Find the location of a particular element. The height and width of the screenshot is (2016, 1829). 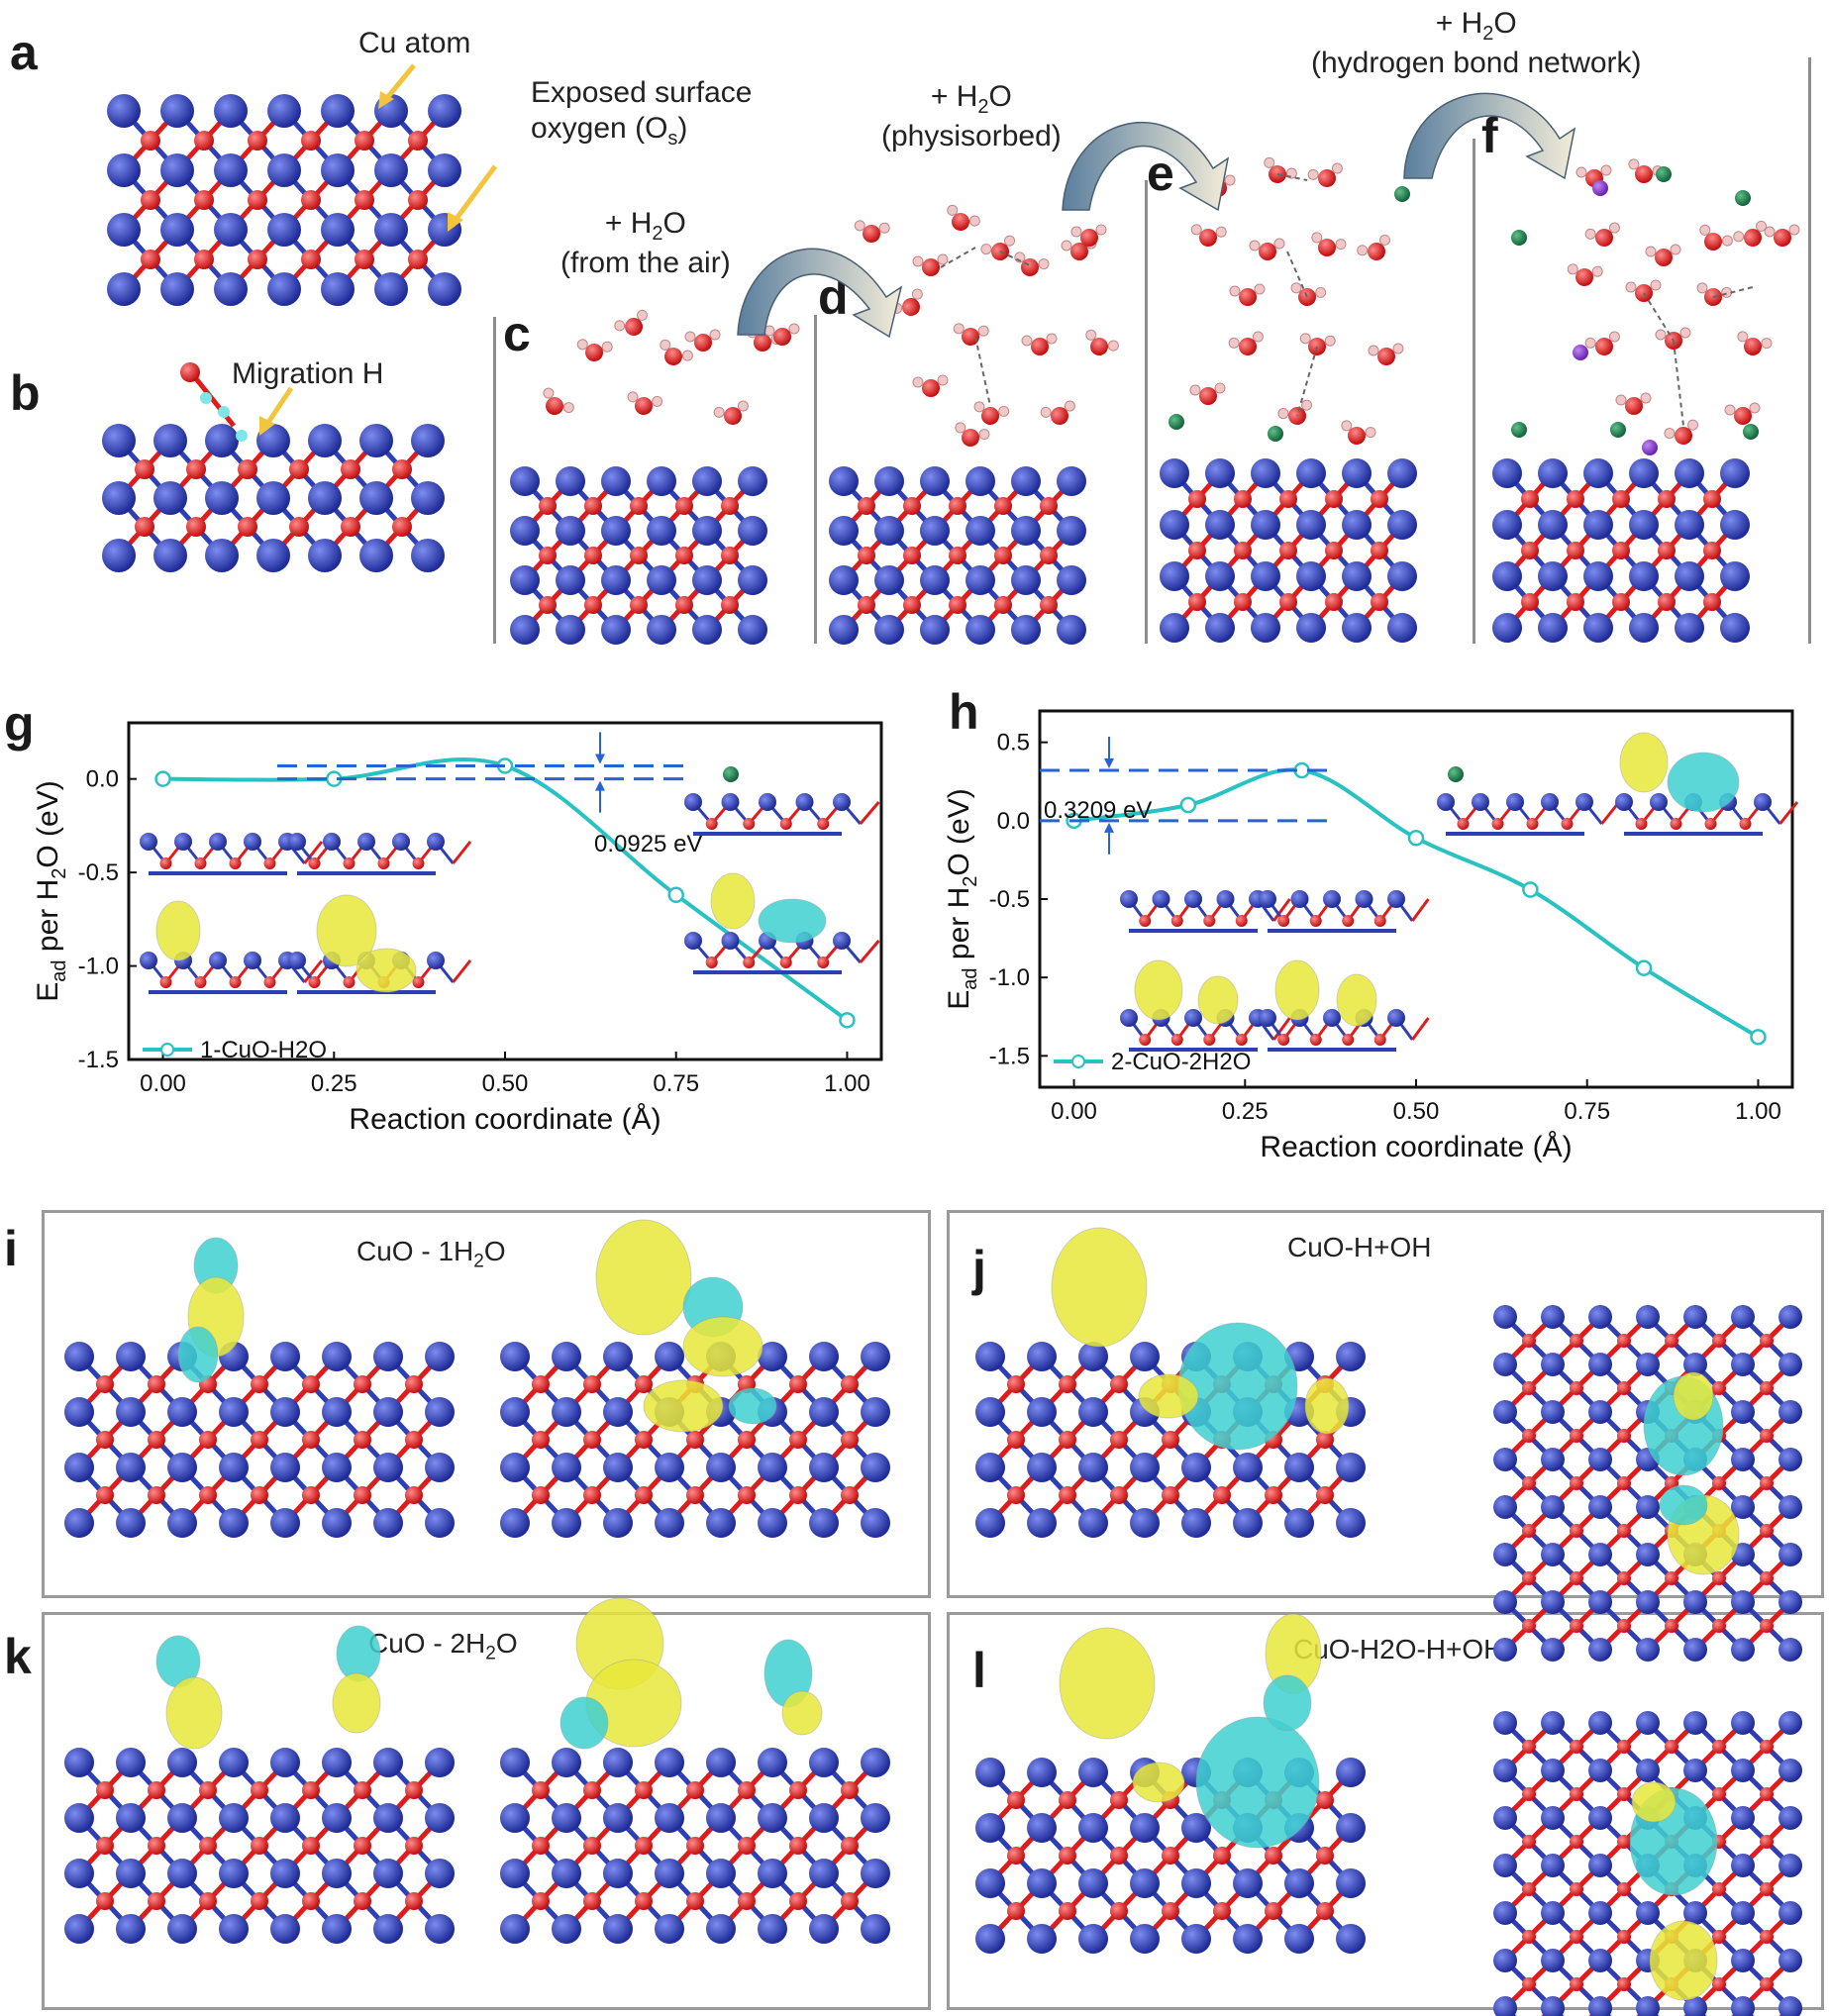

hydrogen-atom-marker is located at coordinates (1650, 447).